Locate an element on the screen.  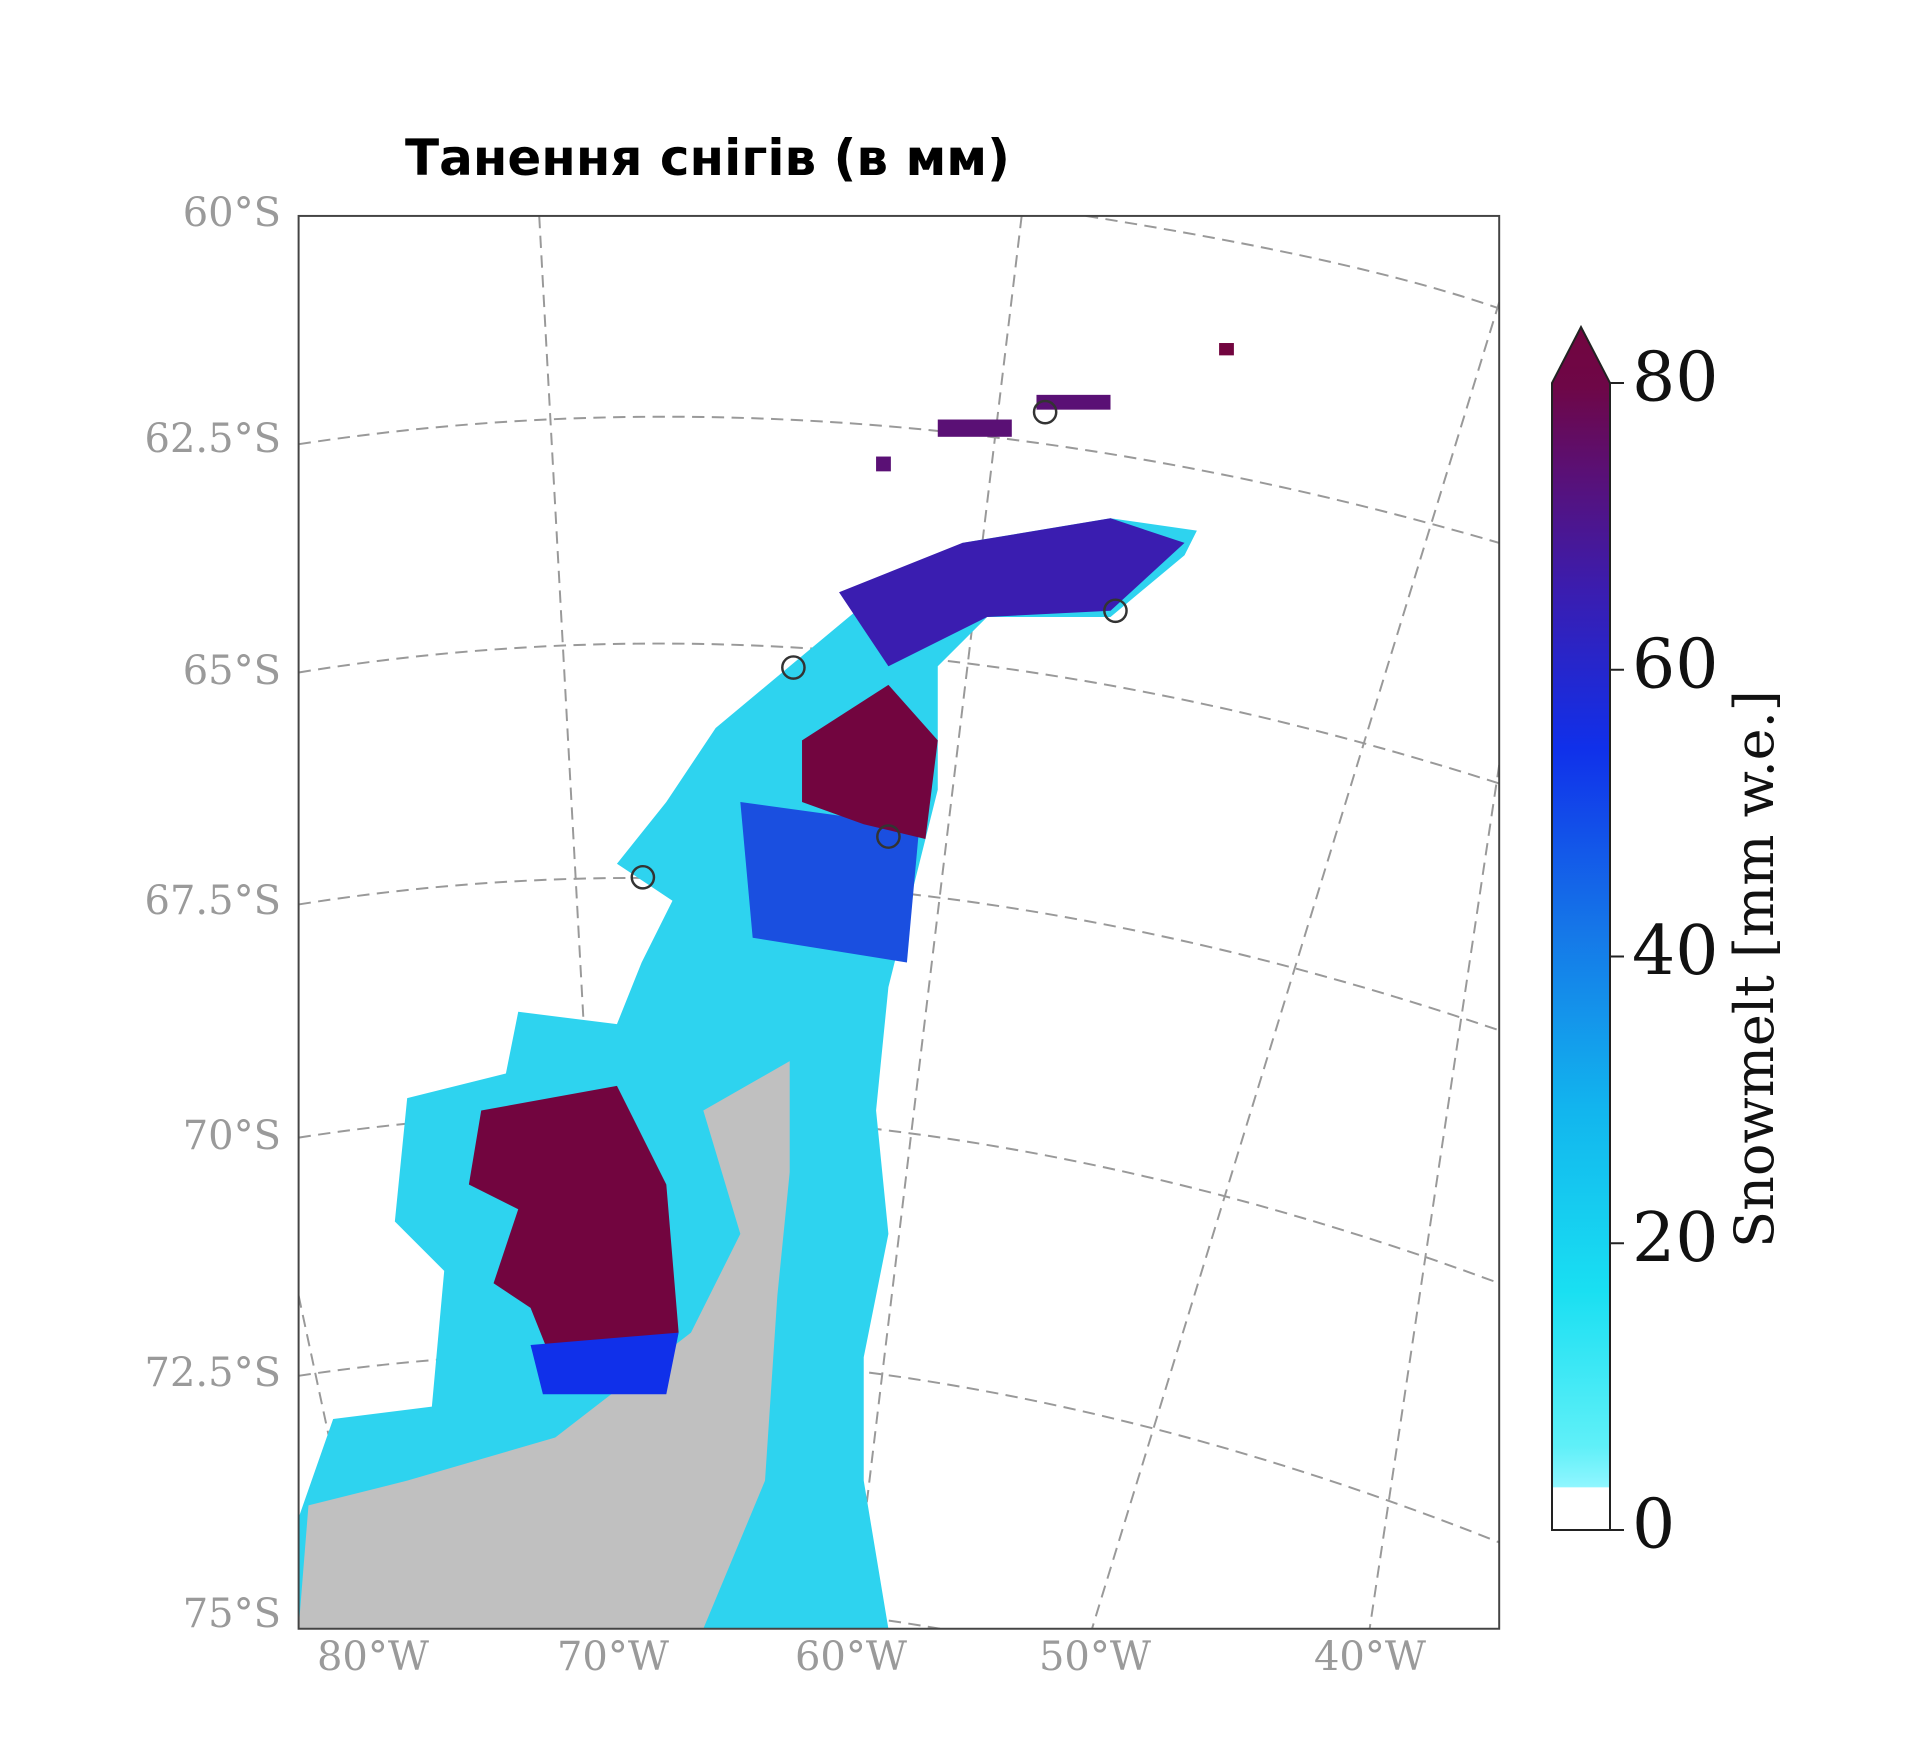
colorbar-tick-label: 20 is located at coordinates (1675, 1238).